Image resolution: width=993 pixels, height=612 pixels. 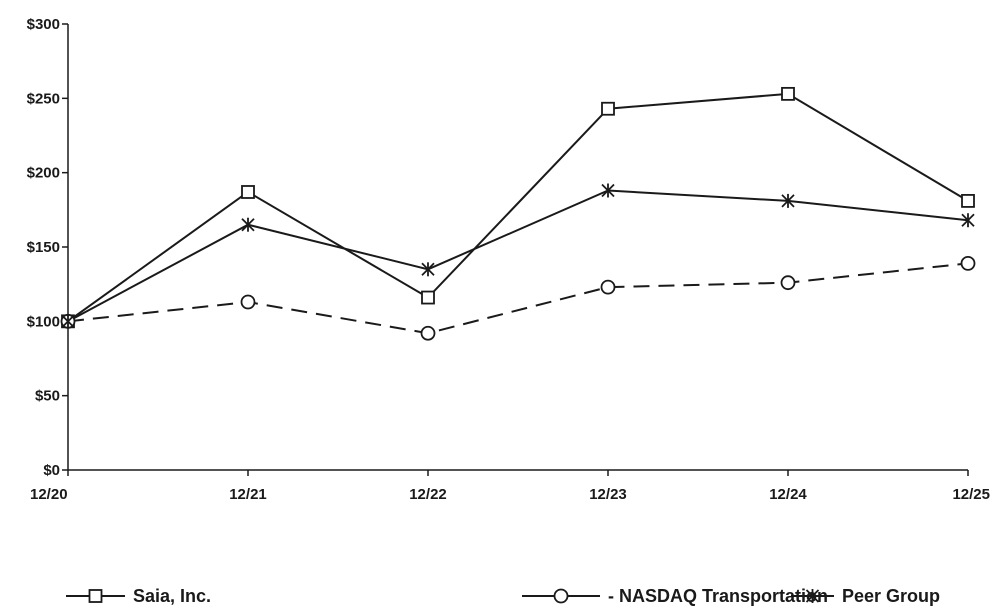 I want to click on legend-label: Peer Group, so click(x=891, y=596).